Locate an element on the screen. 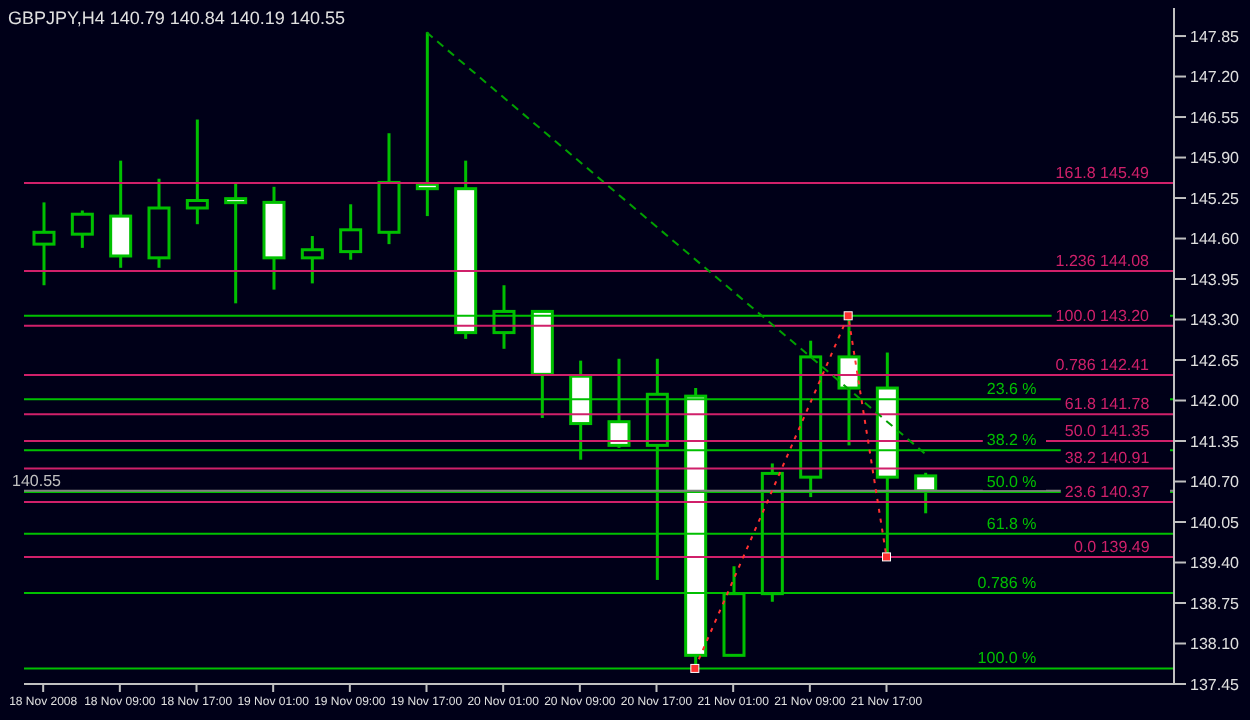 Image resolution: width=1250 pixels, height=720 pixels. y-tick-label: 140.05 is located at coordinates (1215, 522).